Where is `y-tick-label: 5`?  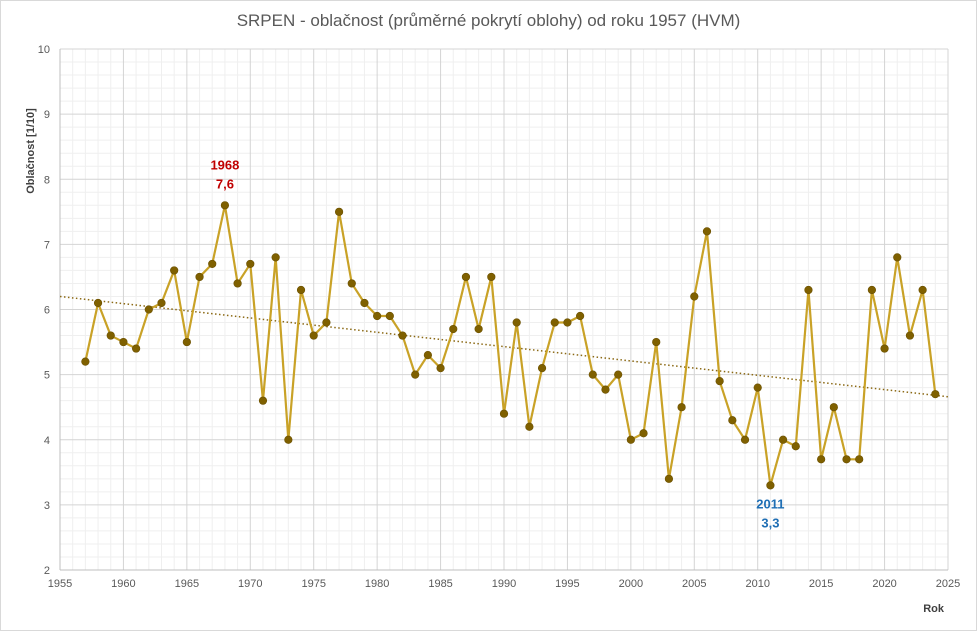 y-tick-label: 5 is located at coordinates (47, 376).